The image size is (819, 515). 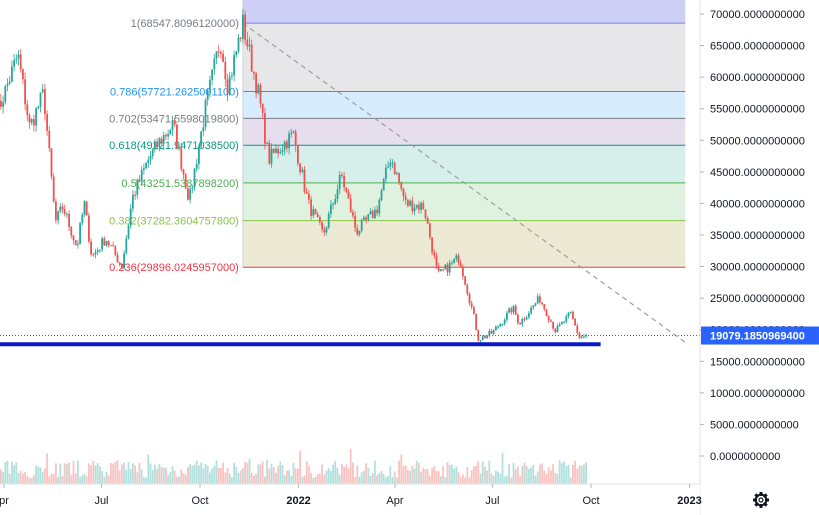 What do you see at coordinates (757, 299) in the screenshot?
I see `price-tick-label: 25000.0000000000` at bounding box center [757, 299].